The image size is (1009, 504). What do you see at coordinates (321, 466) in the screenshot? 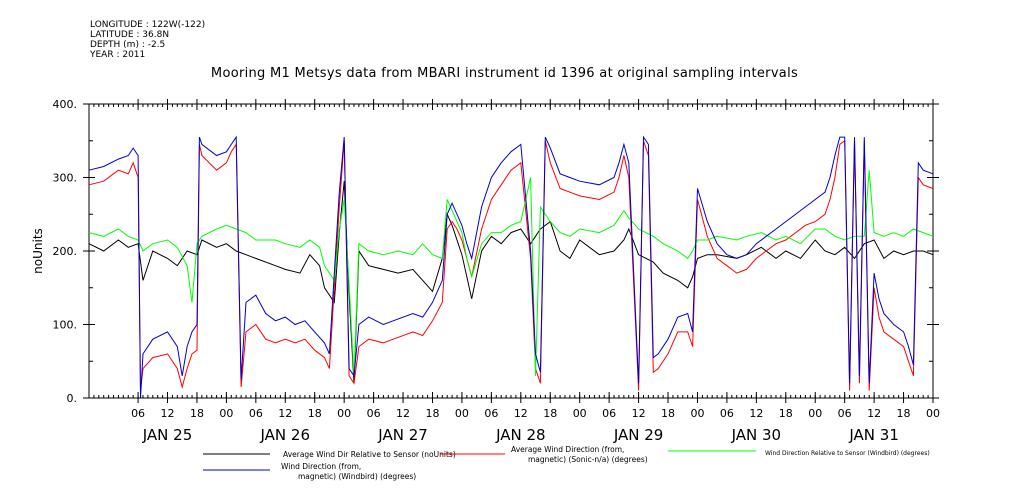
I see `legend-label-4: Wind Direction (from,` at bounding box center [321, 466].